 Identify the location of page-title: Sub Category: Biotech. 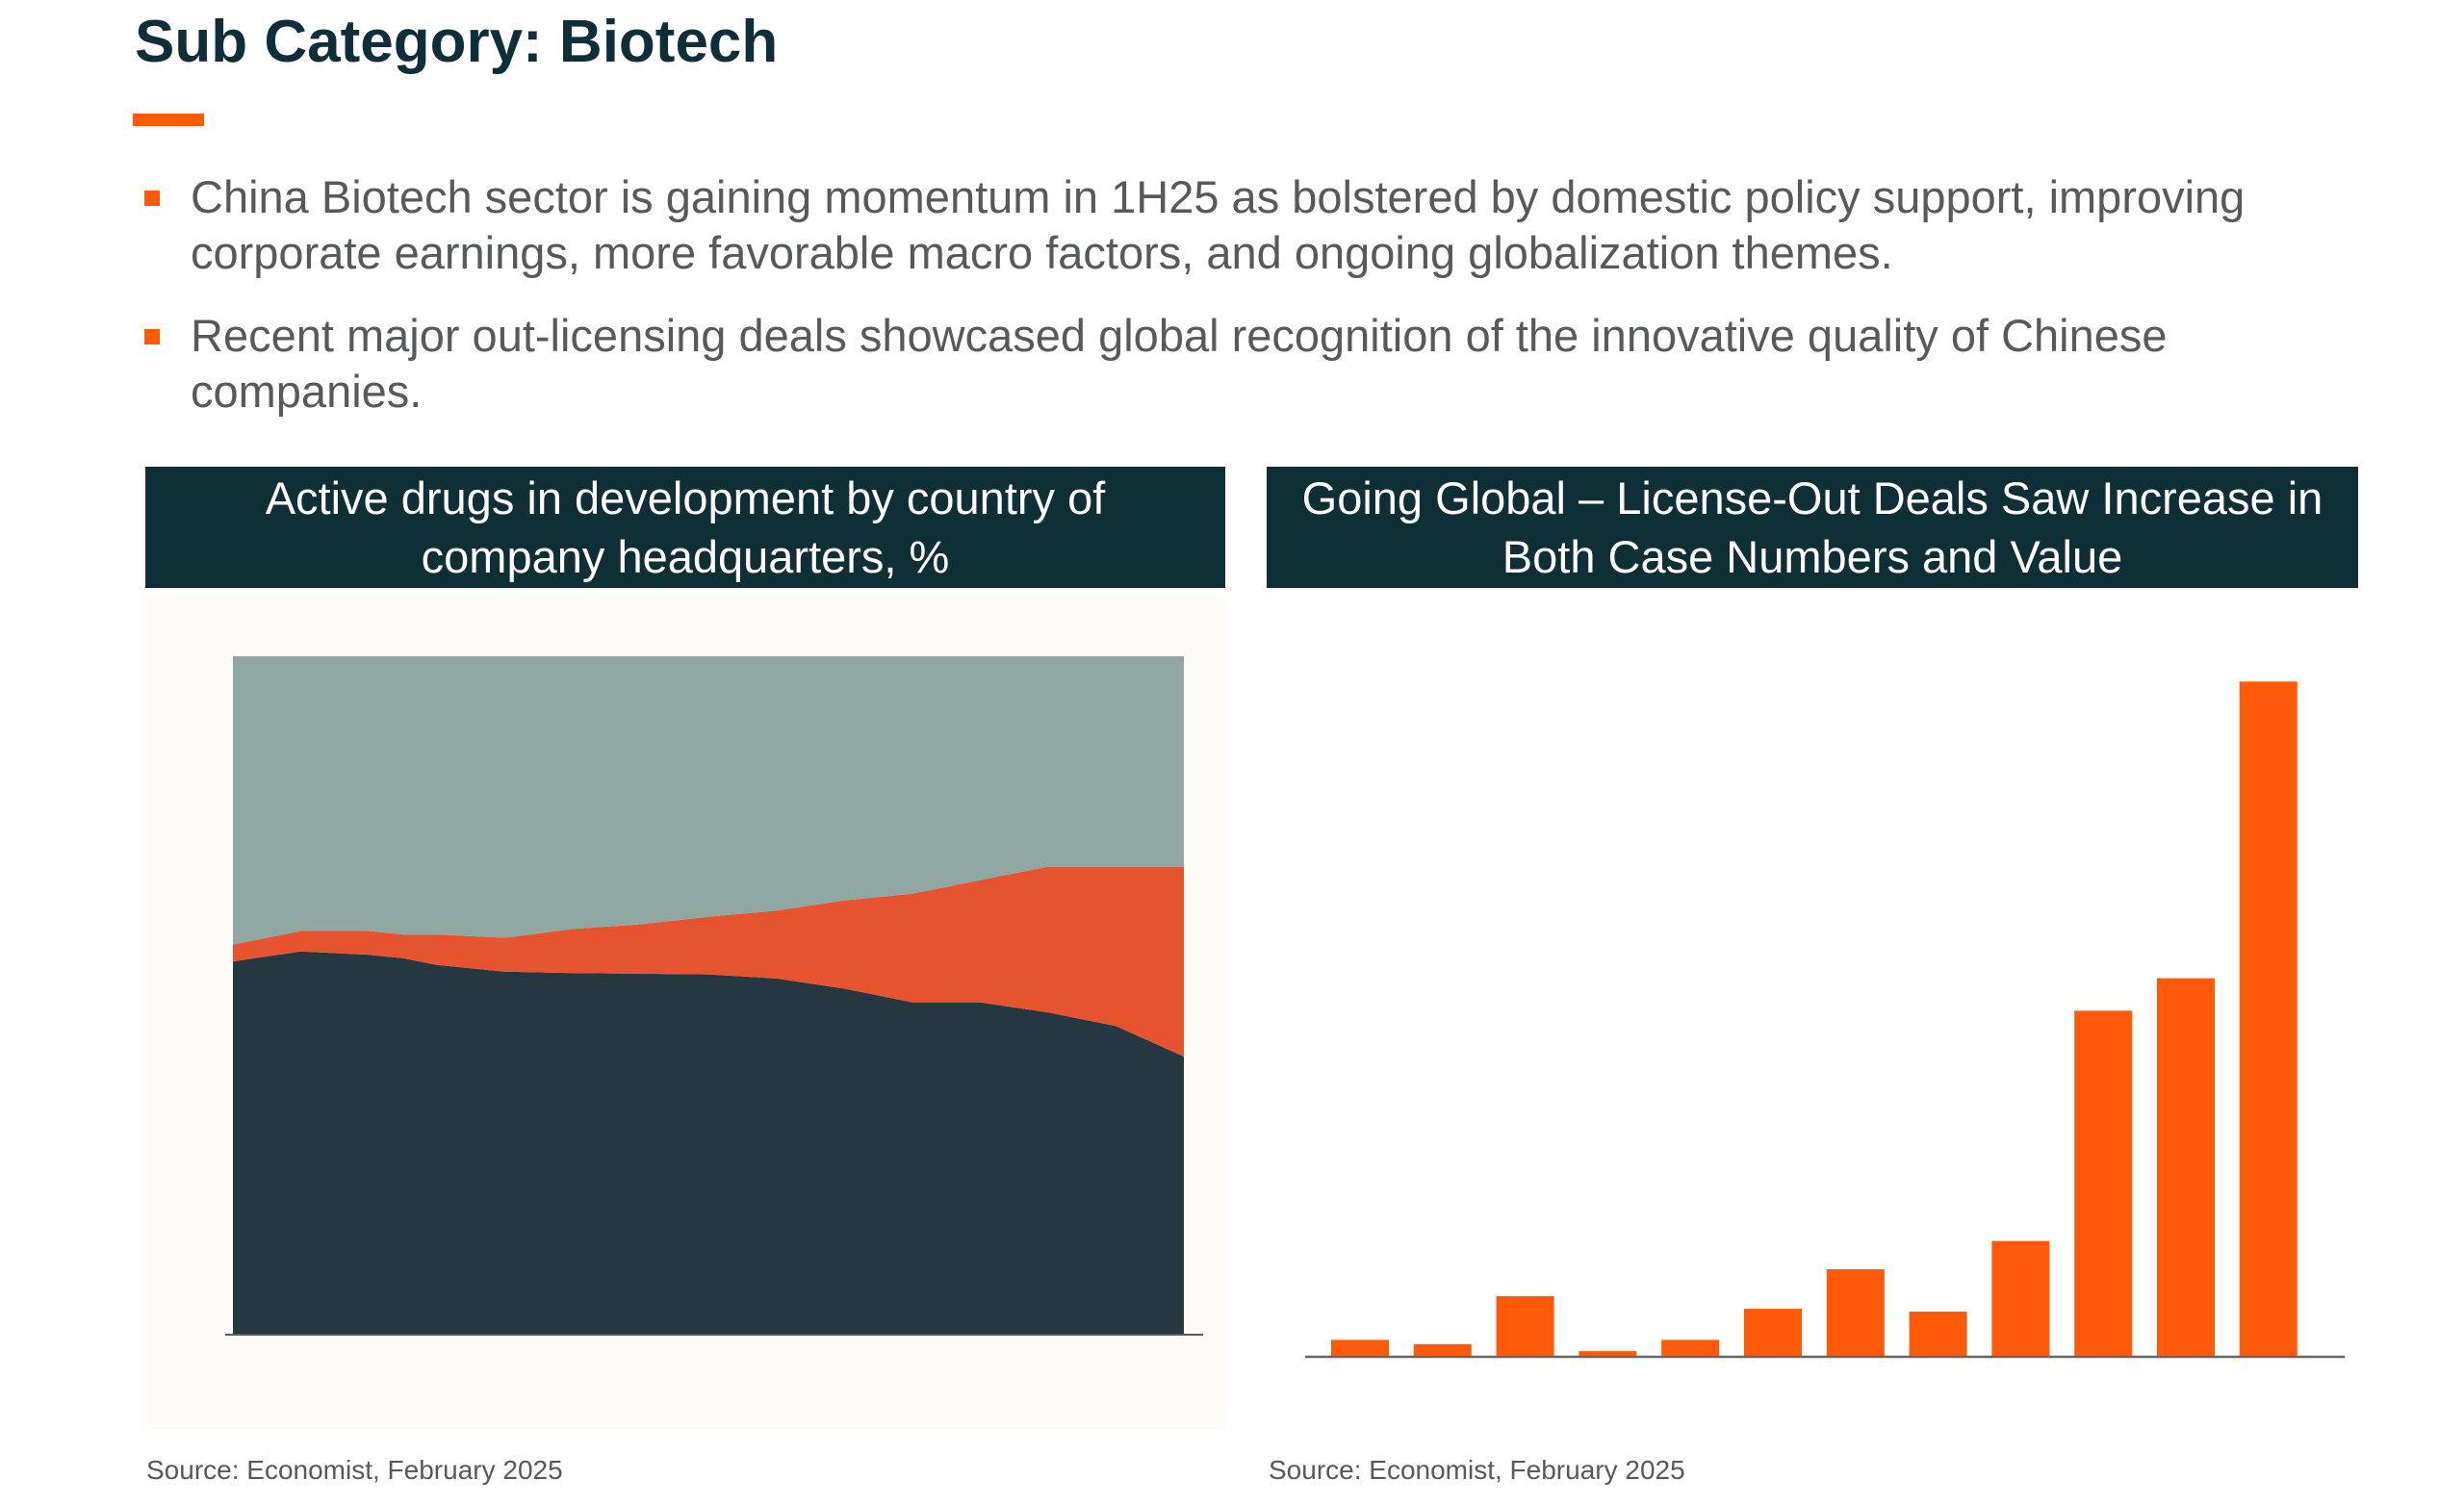
(457, 42).